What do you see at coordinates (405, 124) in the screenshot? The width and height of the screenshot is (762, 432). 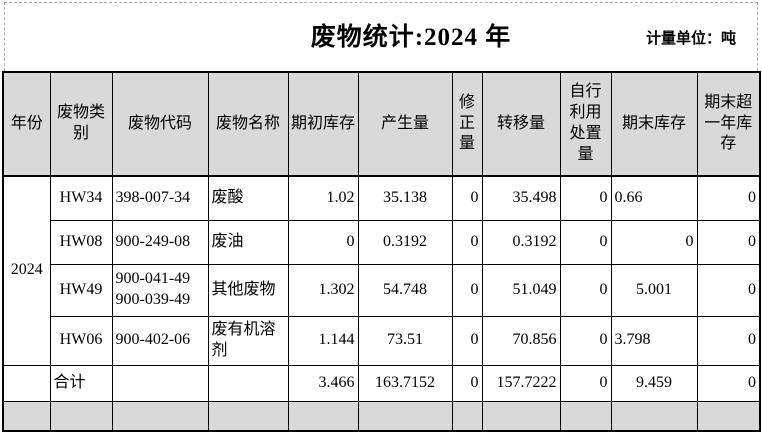 I see `col-header-generated: 产生量` at bounding box center [405, 124].